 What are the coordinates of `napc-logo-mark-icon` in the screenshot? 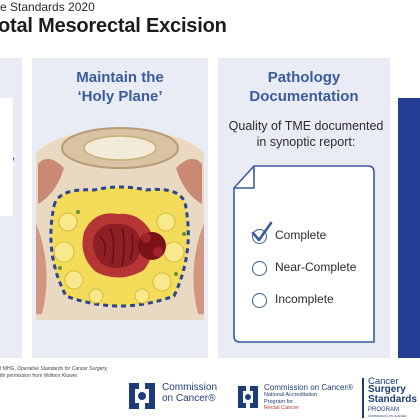 It's located at (248, 397).